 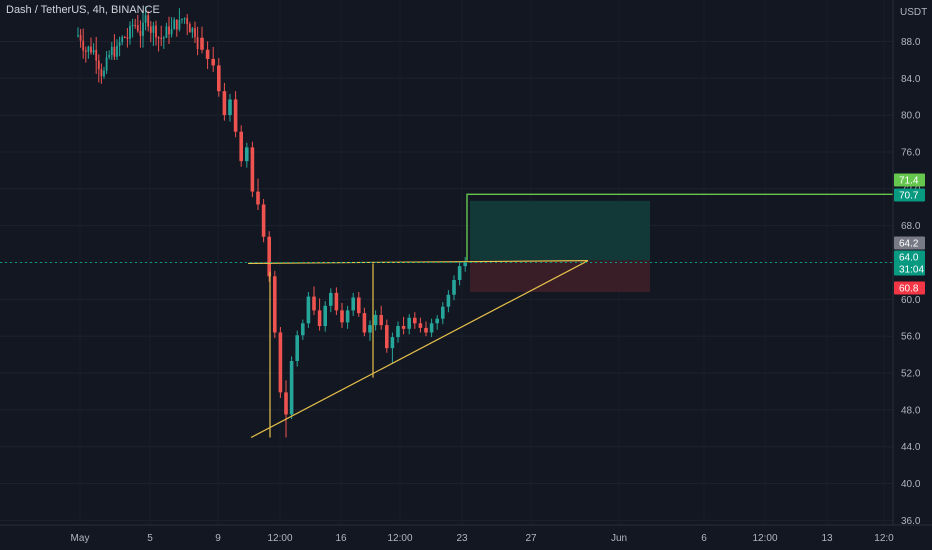 I want to click on time-tick-label: 9, so click(x=218, y=538).